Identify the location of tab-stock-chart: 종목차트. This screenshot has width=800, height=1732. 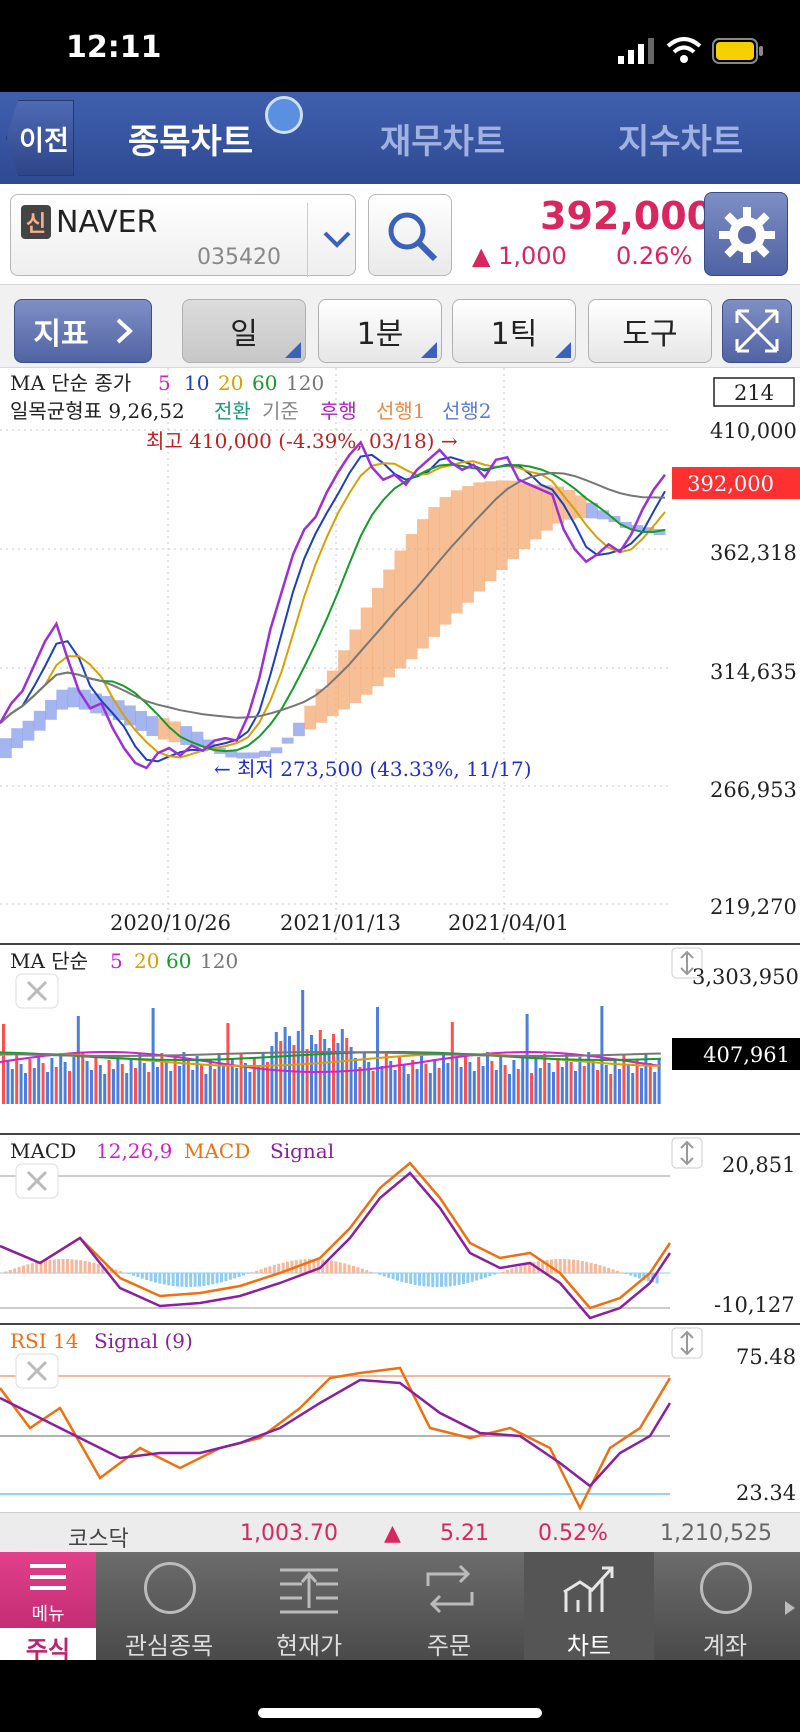
(191, 142).